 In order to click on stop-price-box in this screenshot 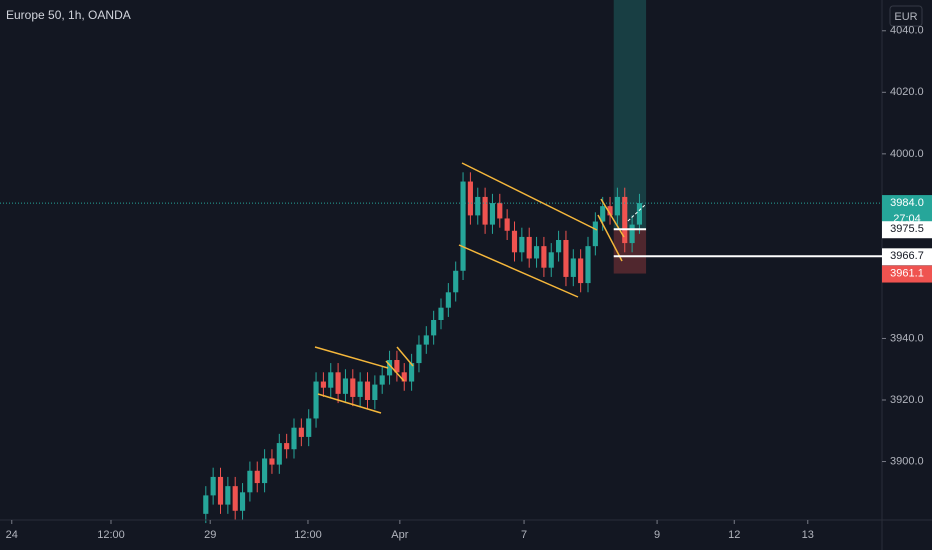, I will do `click(907, 274)`.